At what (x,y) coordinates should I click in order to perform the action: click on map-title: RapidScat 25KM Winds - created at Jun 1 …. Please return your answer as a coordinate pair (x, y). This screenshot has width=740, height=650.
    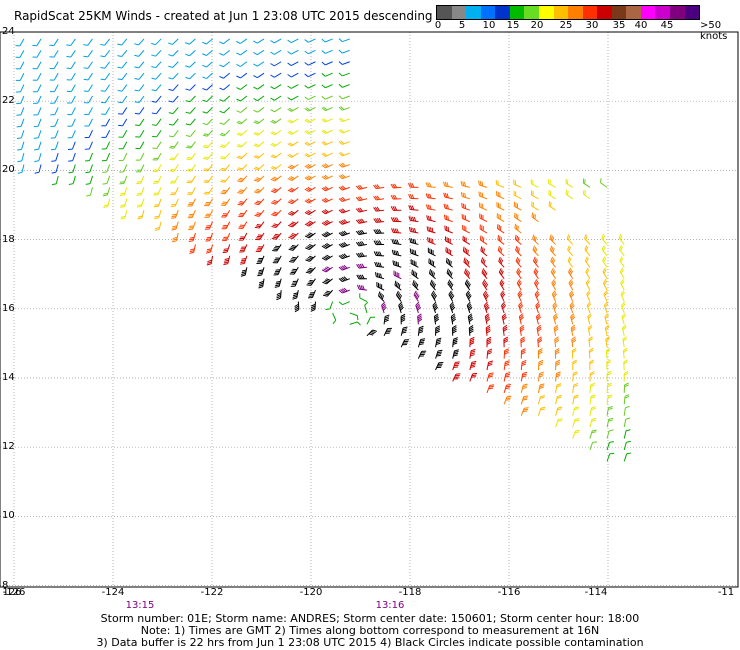
    Looking at the image, I should click on (223, 16).